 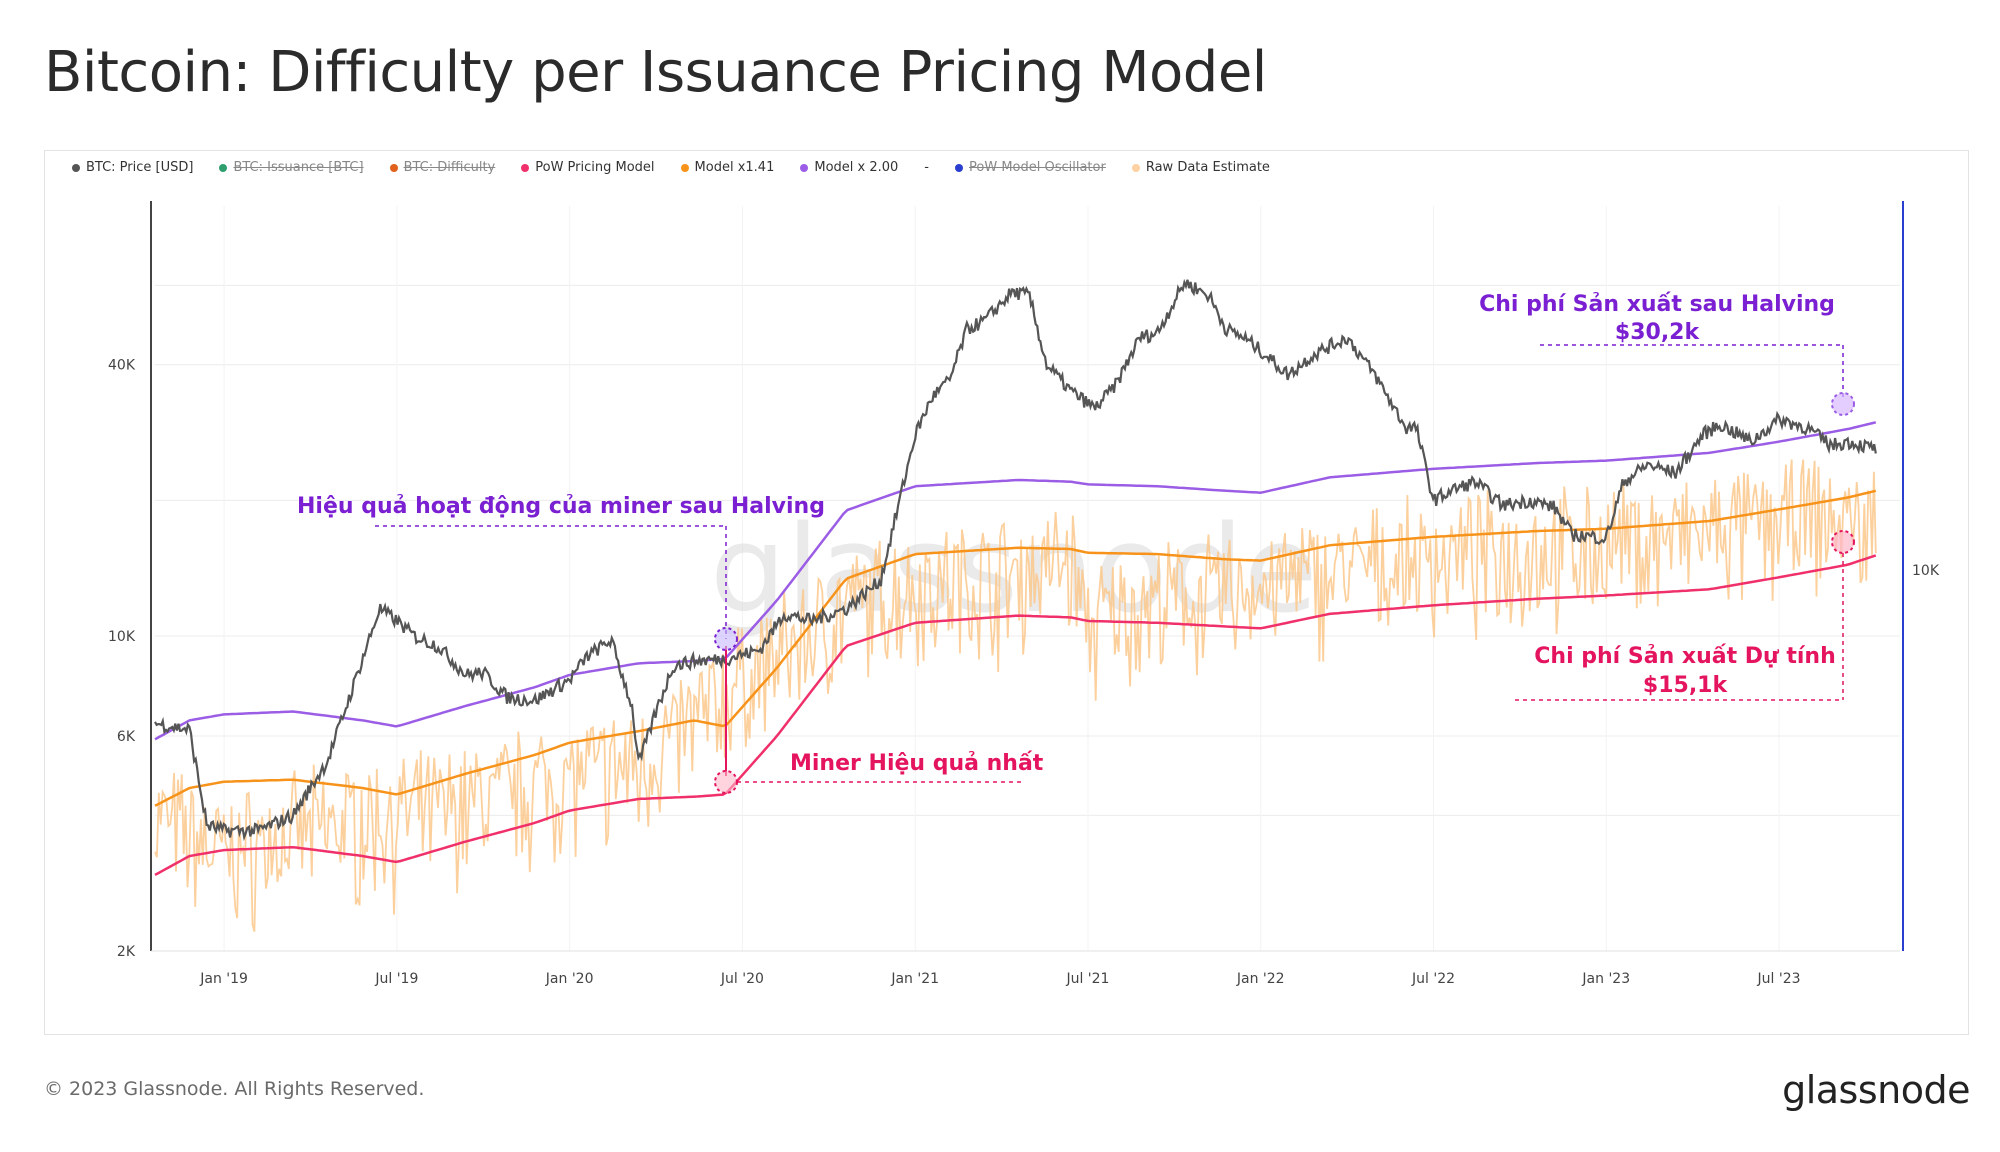 I want to click on legend-item: Raw Data Estimate, so click(x=1200, y=167).